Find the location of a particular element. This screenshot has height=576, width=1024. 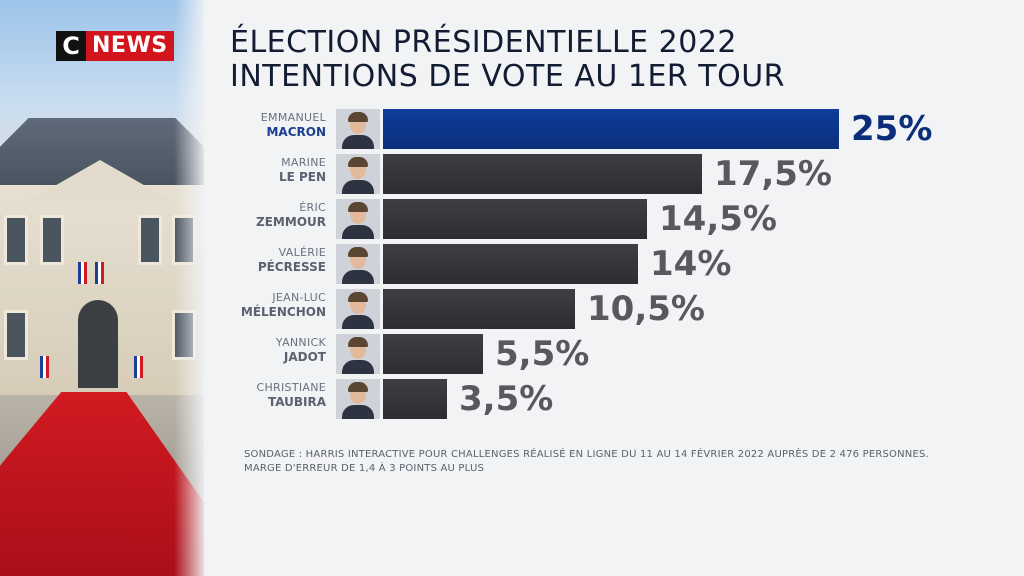

data-label: 17,5% is located at coordinates (773, 174).